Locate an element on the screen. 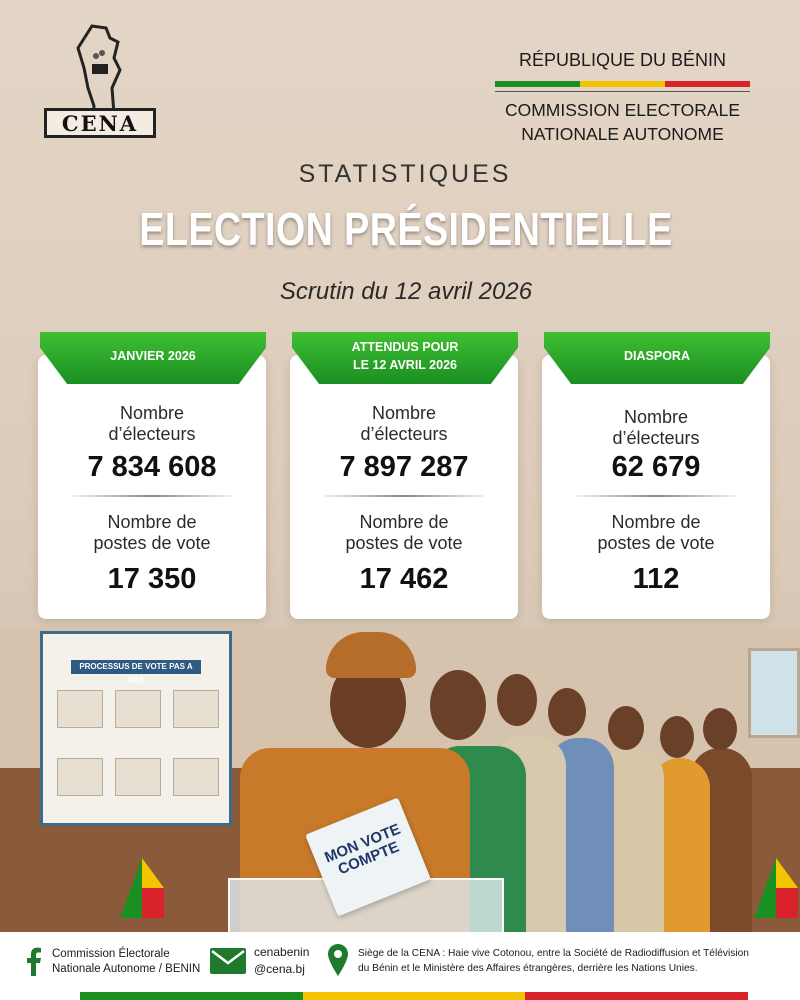 The image size is (800, 1000). card-tab-january: JANVIER 2026 is located at coordinates (153, 358).